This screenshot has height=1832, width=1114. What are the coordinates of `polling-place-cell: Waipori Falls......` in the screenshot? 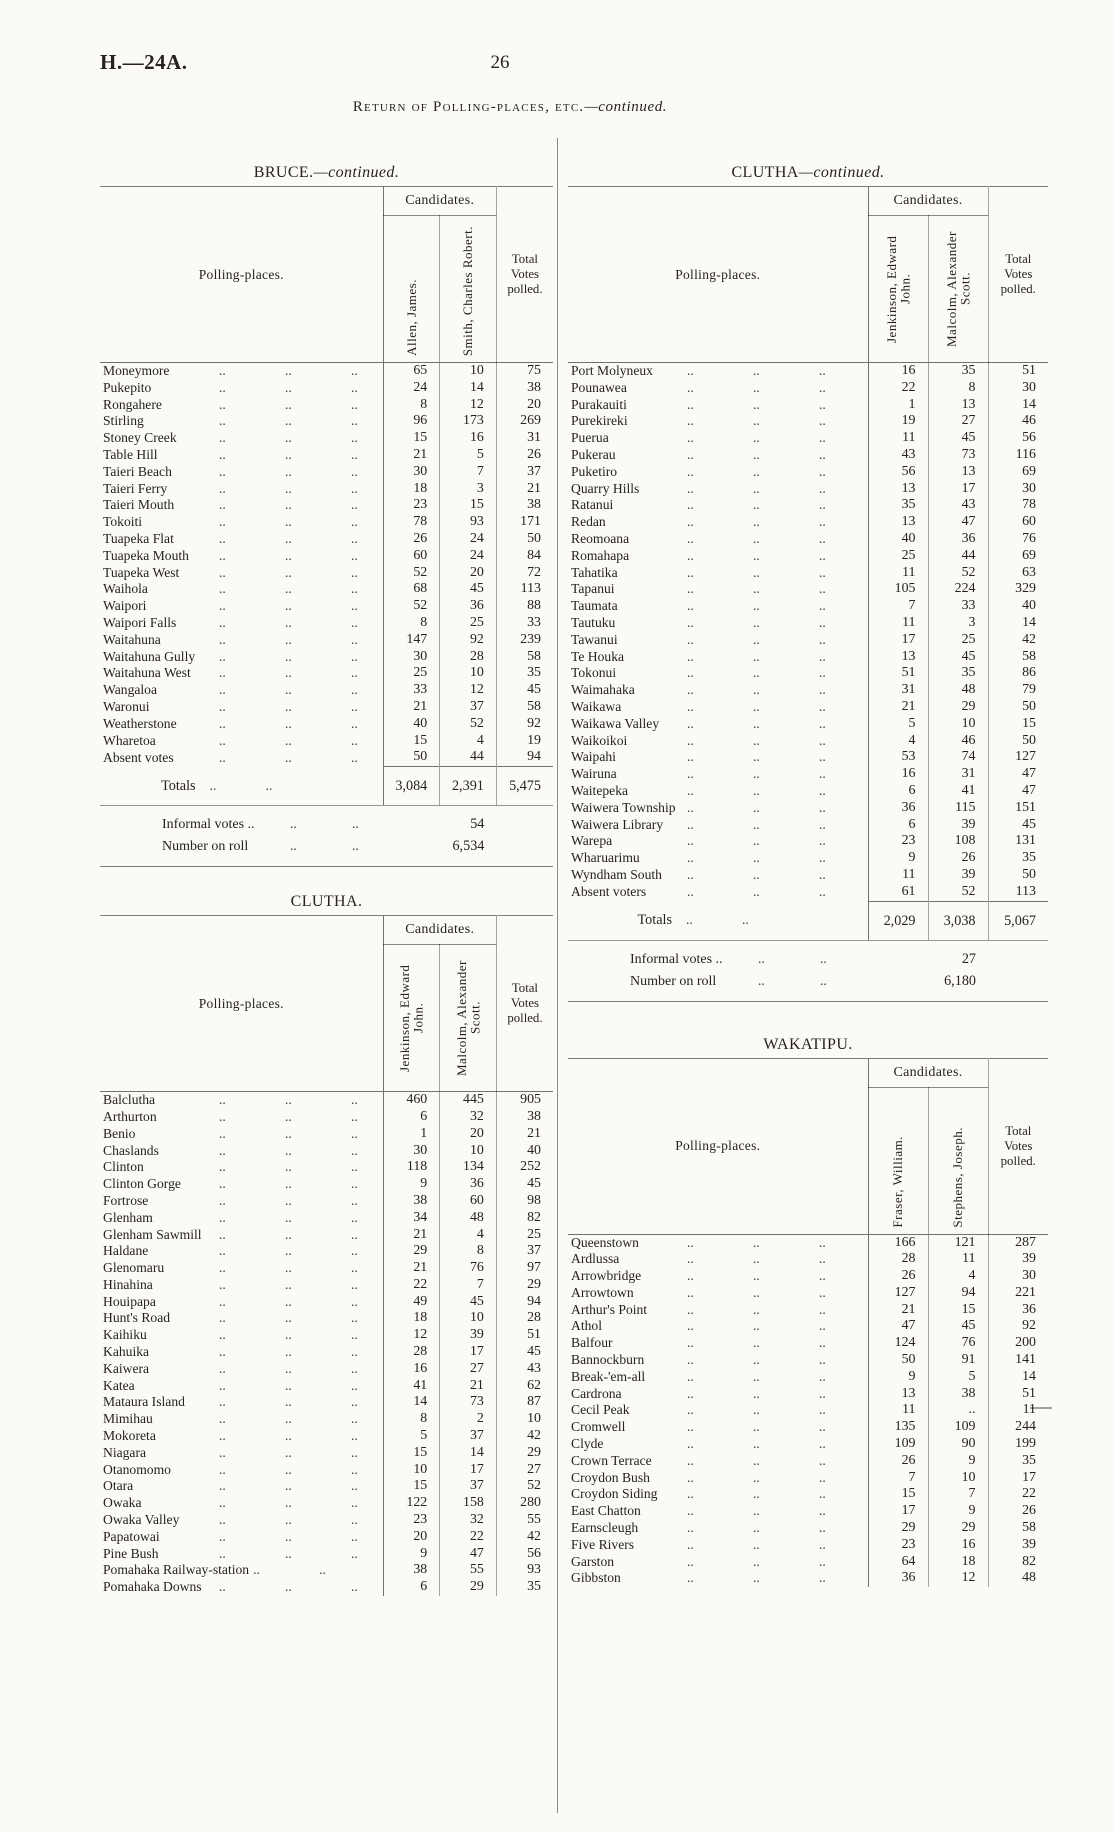 It's located at (241, 623).